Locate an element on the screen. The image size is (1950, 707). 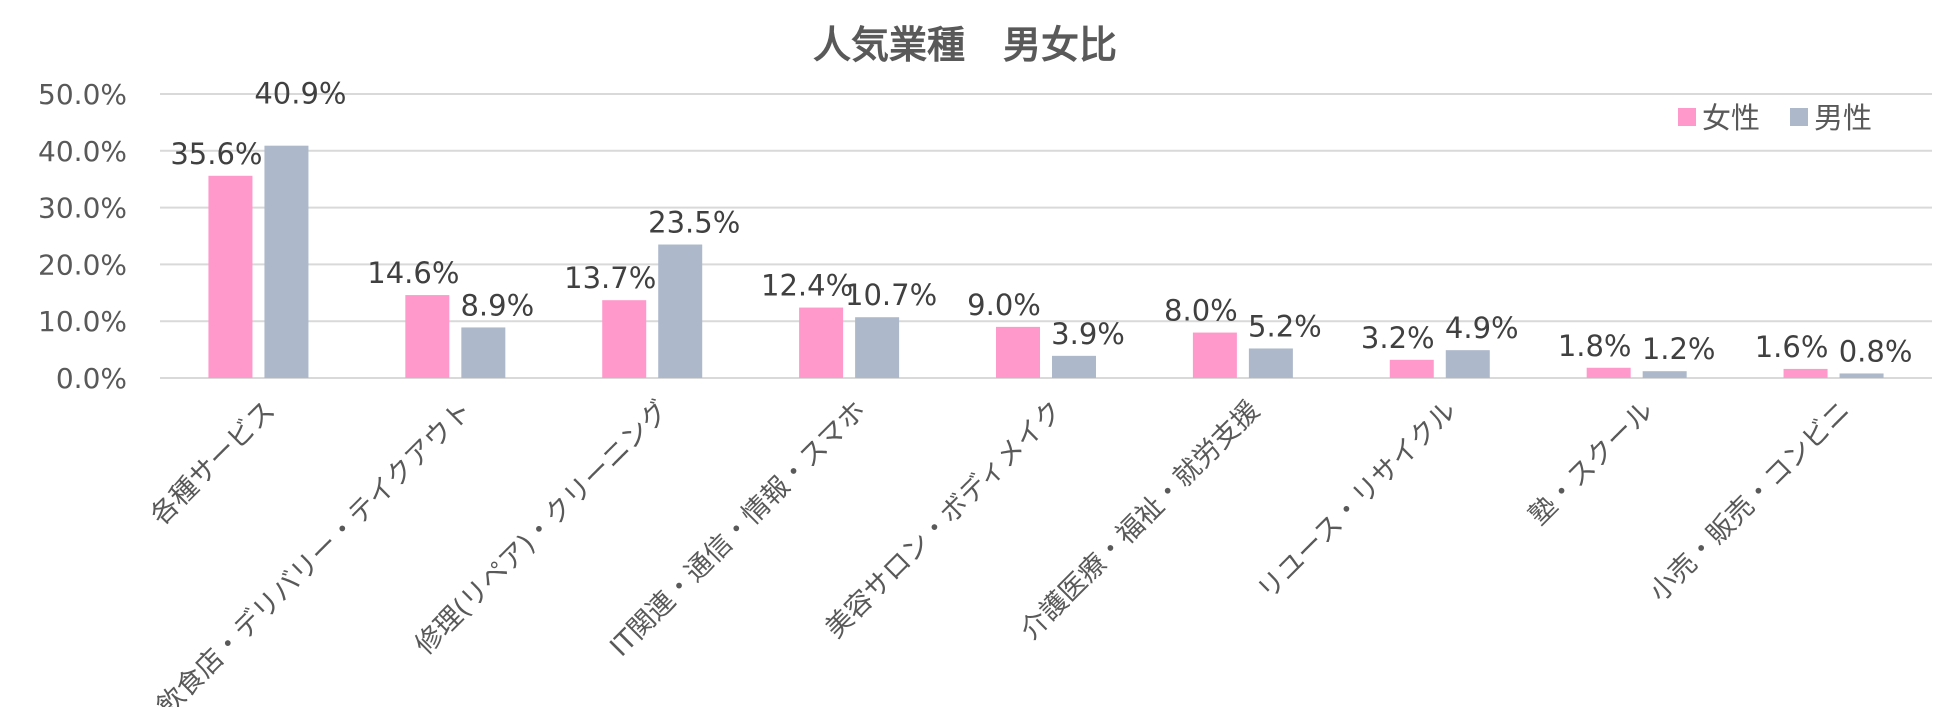
y-tick-label: 10.0% is located at coordinates (82, 321).